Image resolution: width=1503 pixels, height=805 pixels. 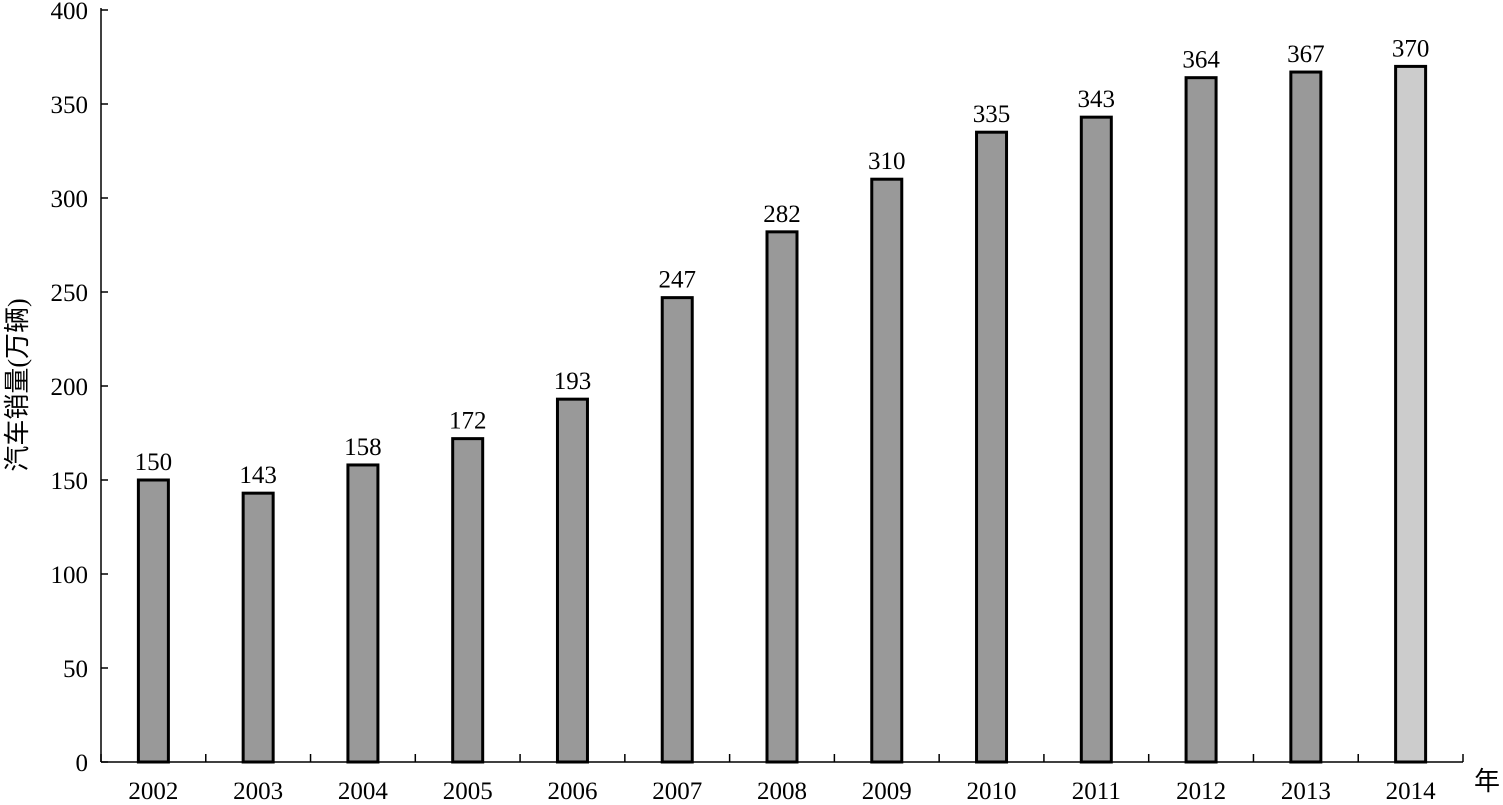 What do you see at coordinates (1201, 789) in the screenshot?
I see `x-tick-label-2012: 2012` at bounding box center [1201, 789].